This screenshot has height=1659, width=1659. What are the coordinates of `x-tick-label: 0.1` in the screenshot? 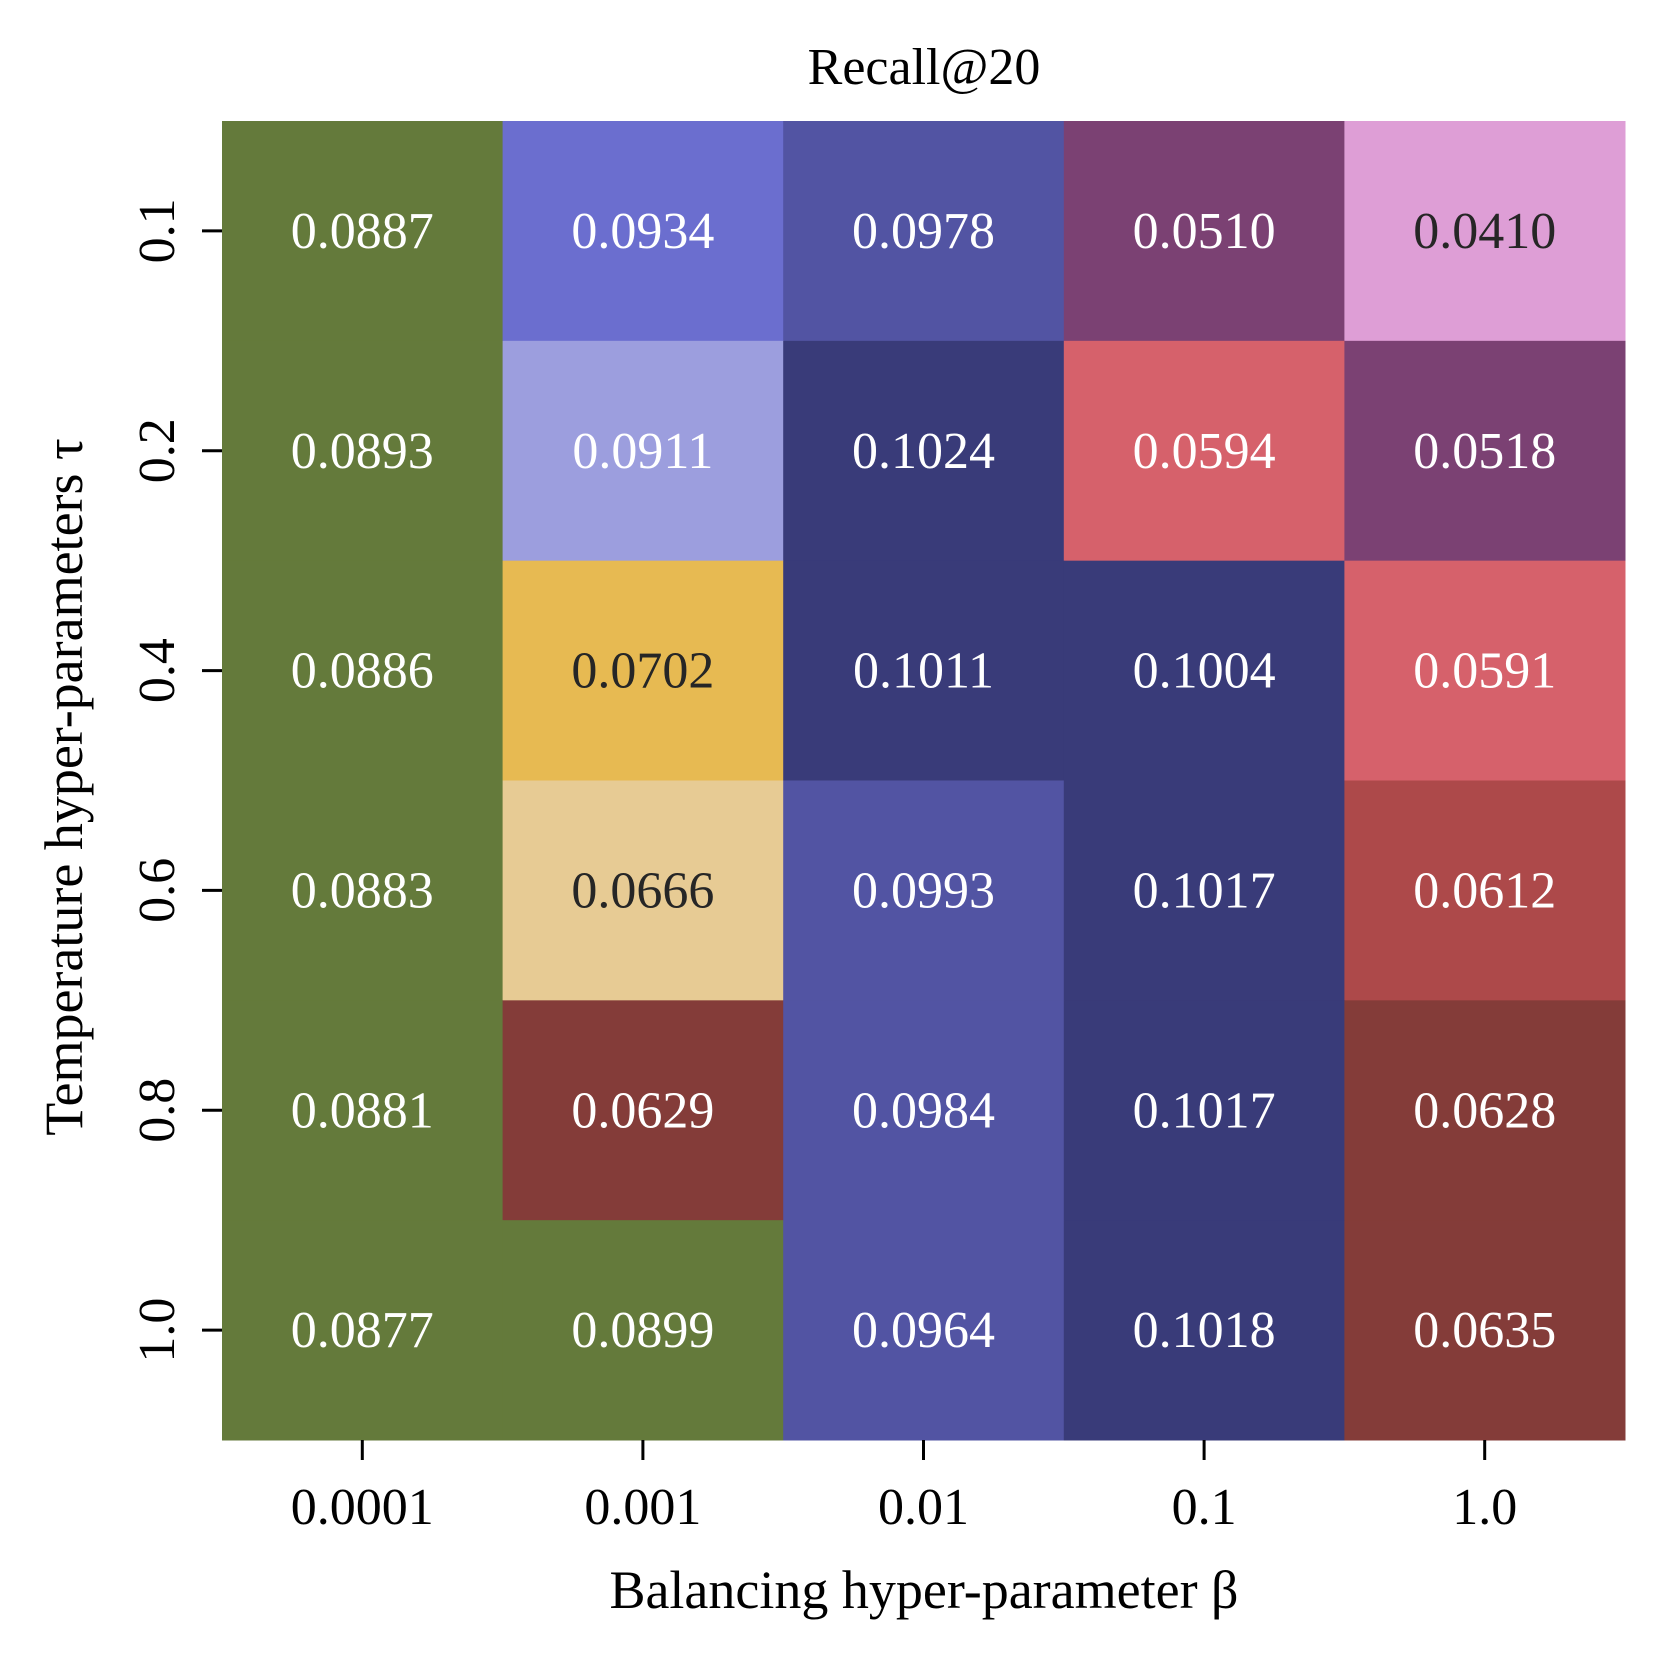 It's located at (1204, 1507).